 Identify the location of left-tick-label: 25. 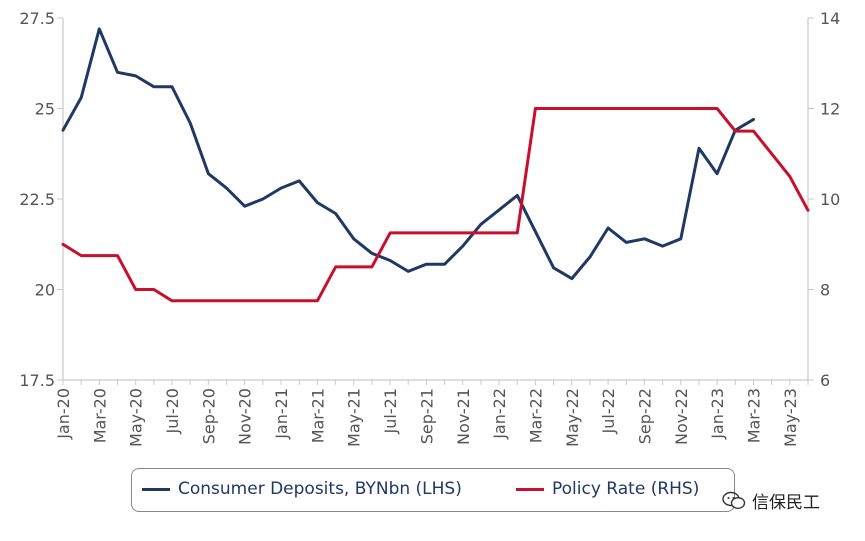
(45, 109).